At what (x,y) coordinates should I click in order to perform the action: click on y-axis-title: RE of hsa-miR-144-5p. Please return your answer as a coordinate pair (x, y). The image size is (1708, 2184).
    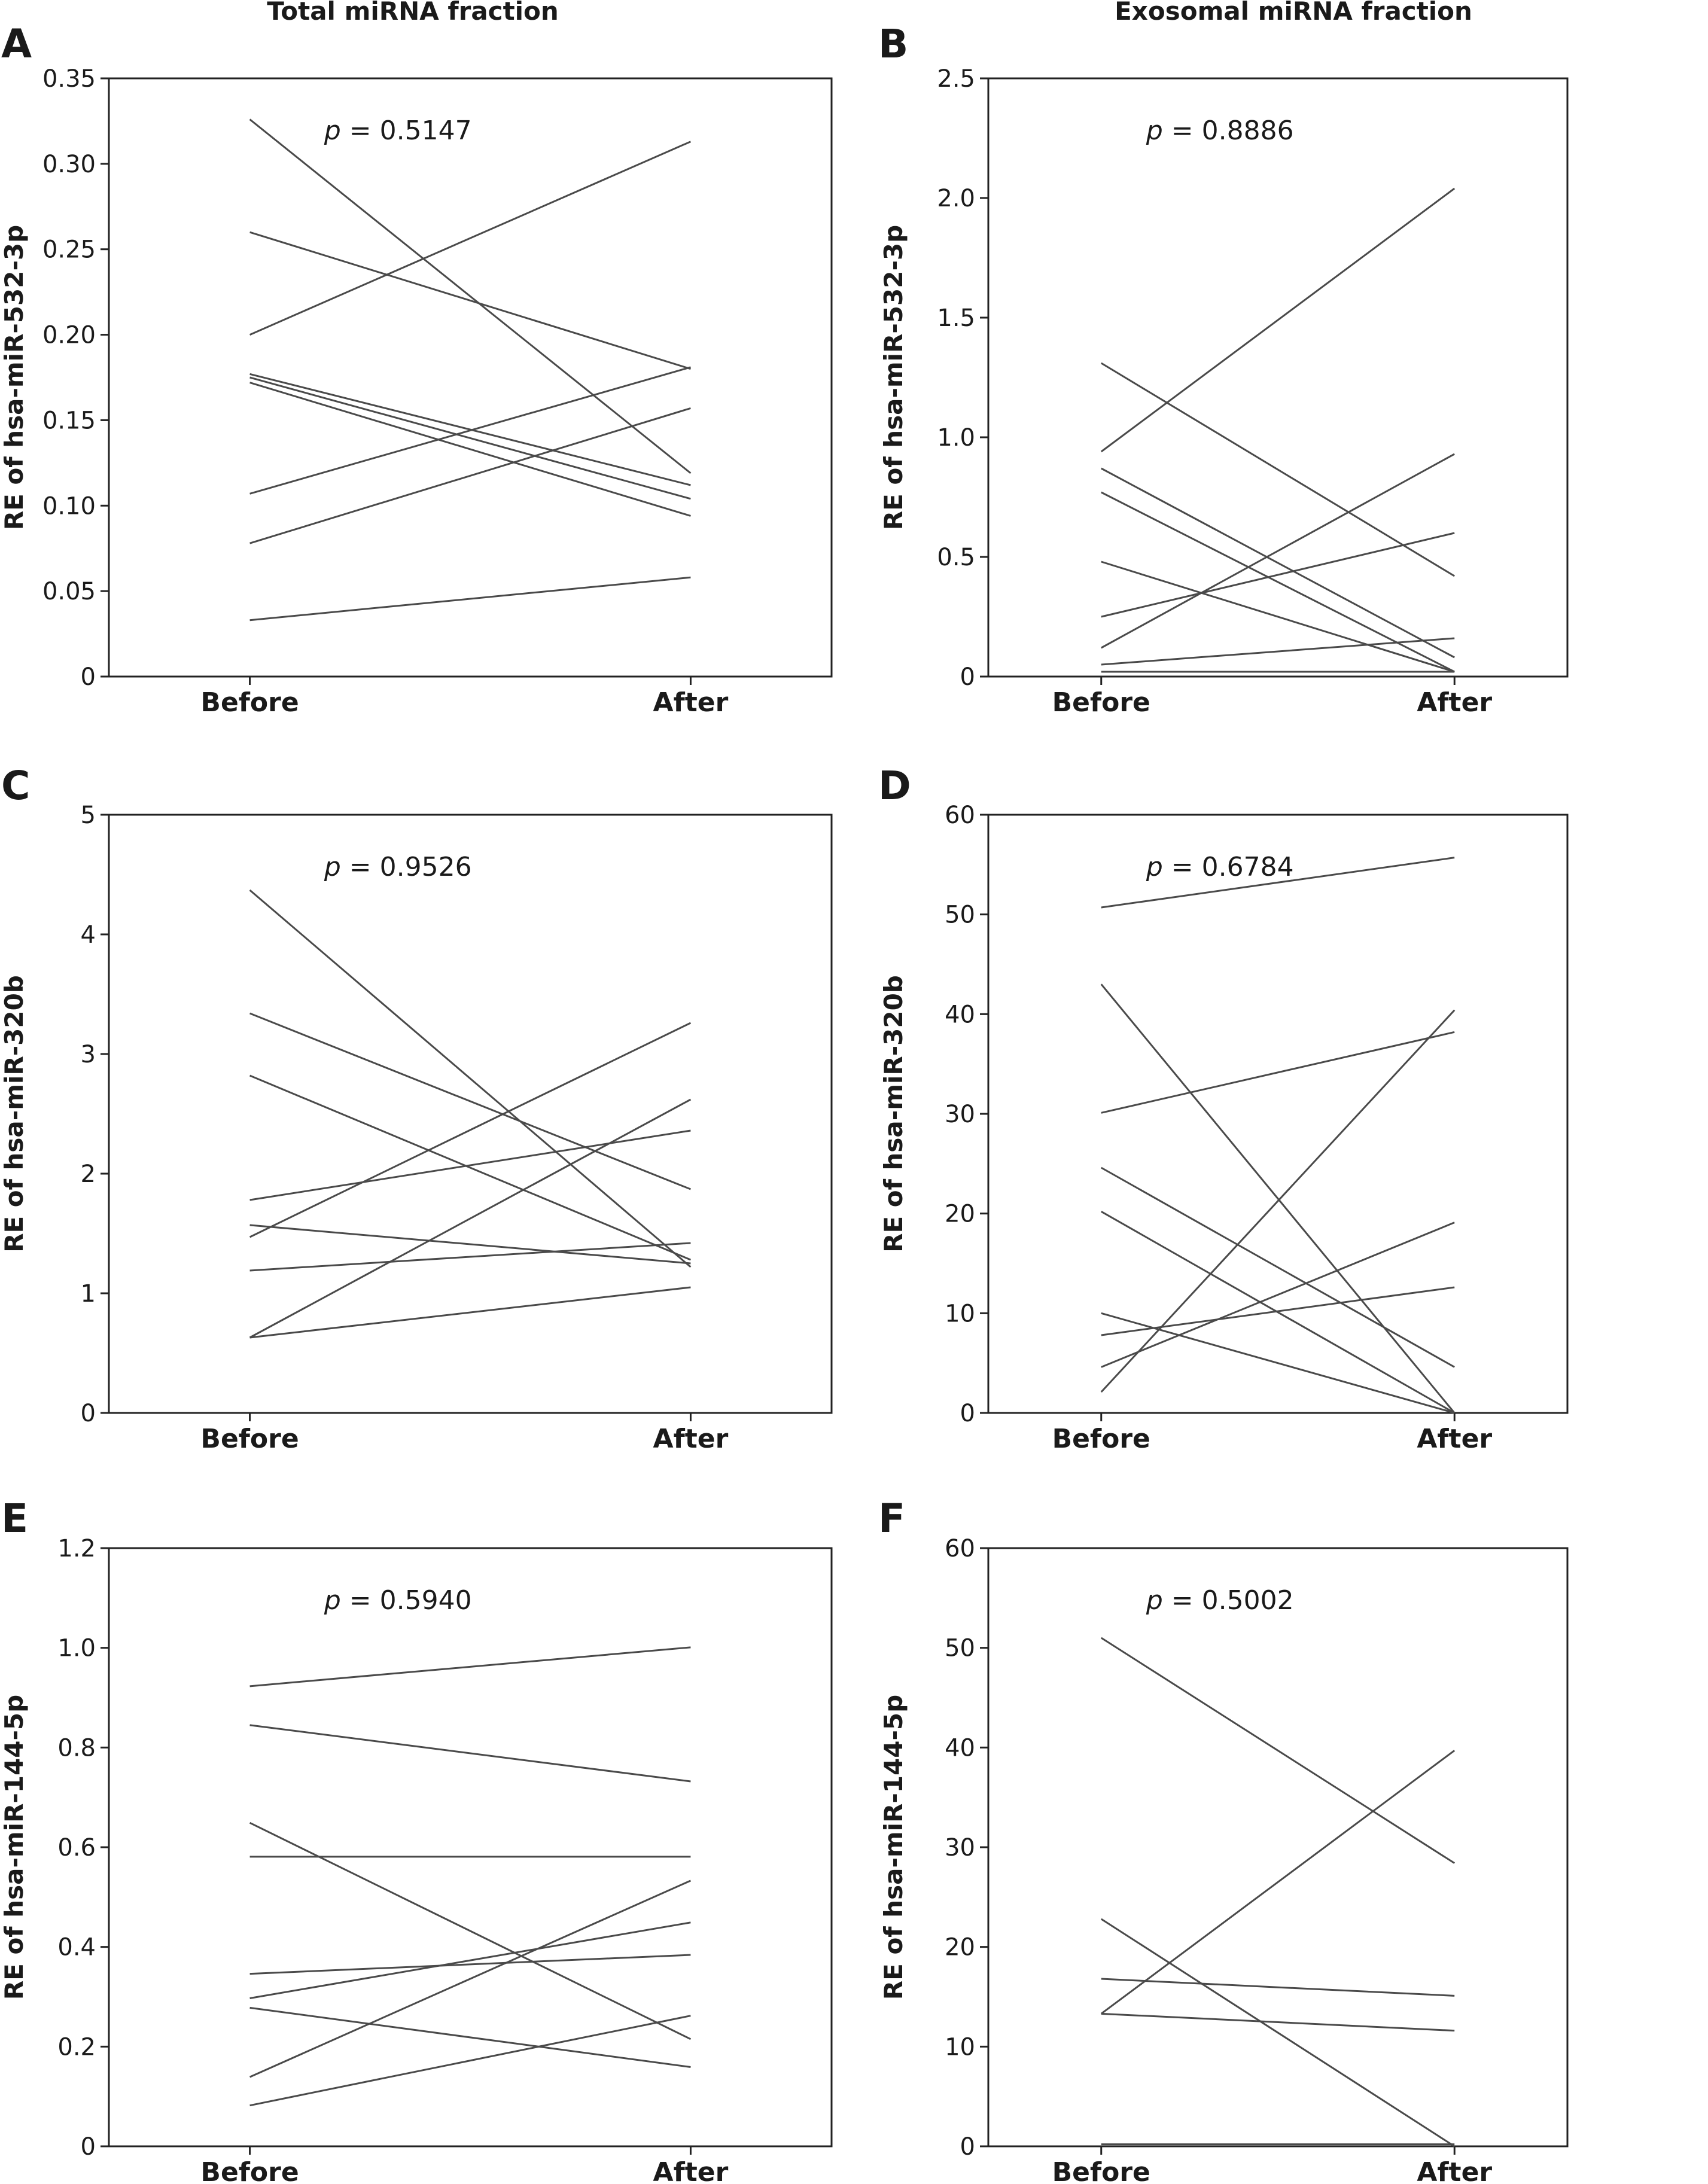
    Looking at the image, I should click on (893, 1847).